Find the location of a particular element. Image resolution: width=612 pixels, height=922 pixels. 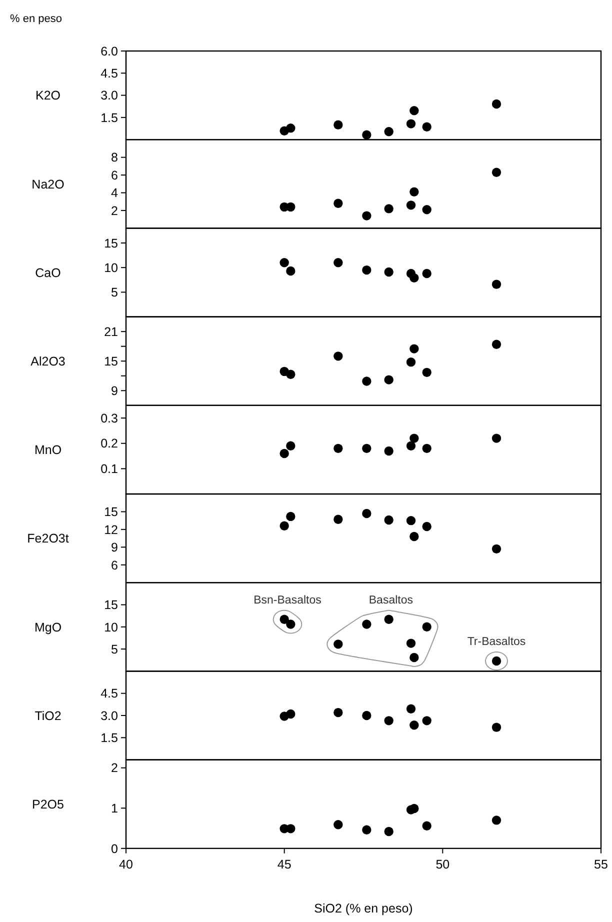

y-tick-label: 6.0 is located at coordinates (109, 51).